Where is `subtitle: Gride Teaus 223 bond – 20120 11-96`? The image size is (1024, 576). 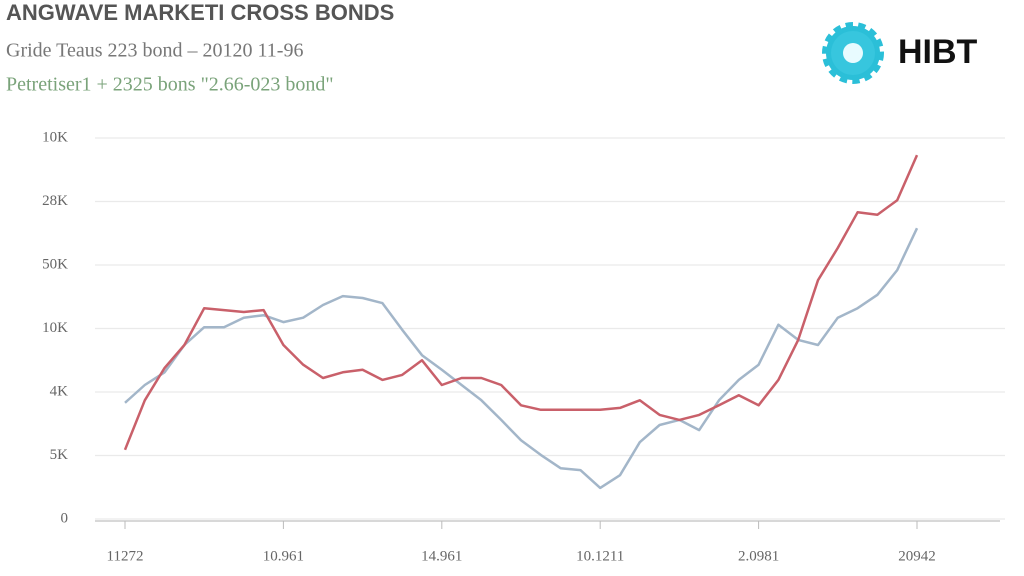
subtitle: Gride Teaus 223 bond – 20120 11-96 is located at coordinates (154, 51).